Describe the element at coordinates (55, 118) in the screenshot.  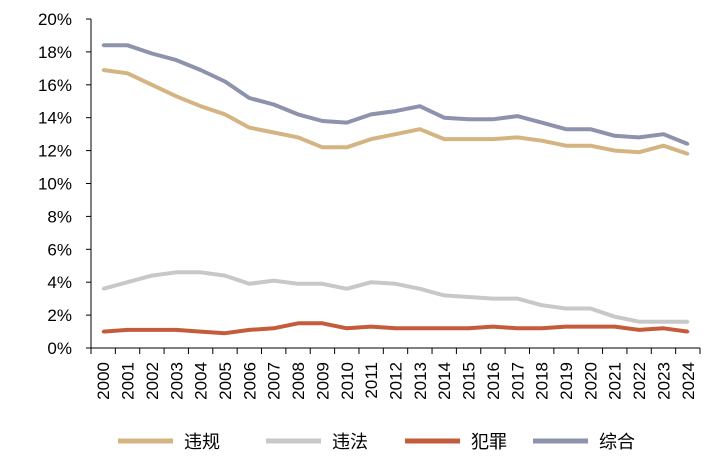
I see `y-tick-label: 14%` at that location.